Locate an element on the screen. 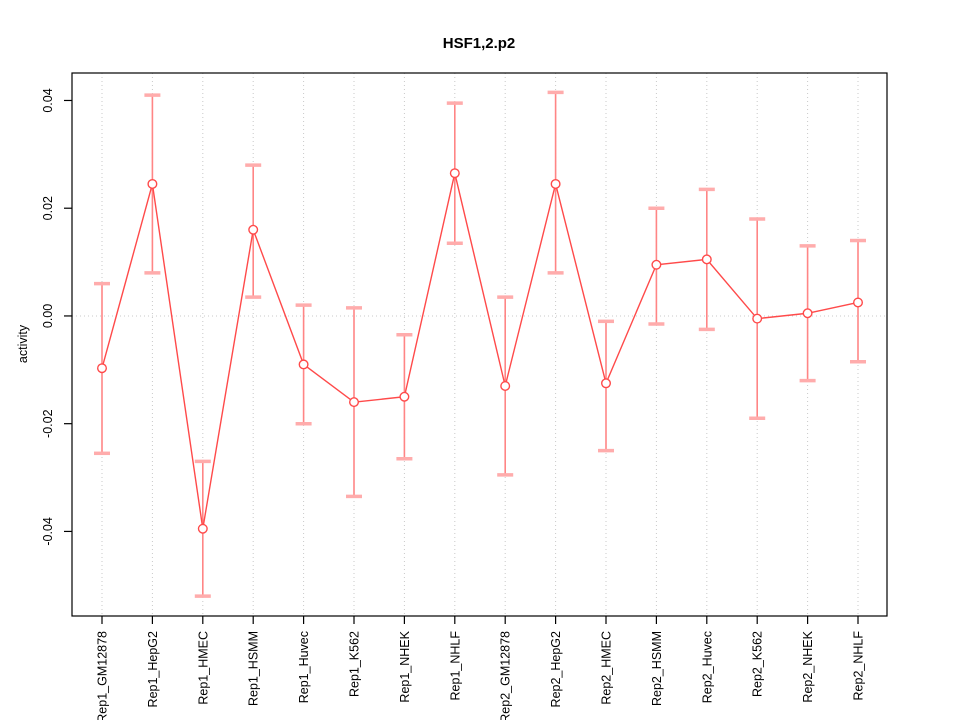 This screenshot has width=960, height=720. y-tick-label: 0.00 is located at coordinates (48, 316).